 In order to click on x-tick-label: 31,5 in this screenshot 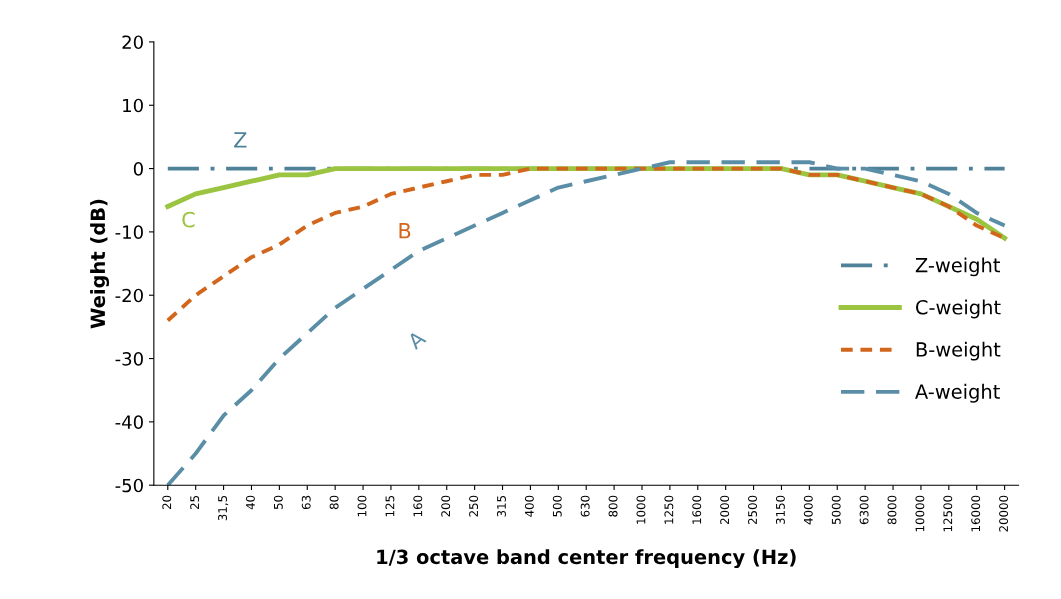, I will do `click(223, 508)`.